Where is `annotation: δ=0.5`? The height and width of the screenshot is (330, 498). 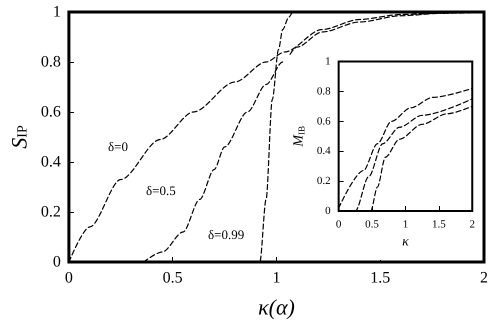
annotation: δ=0.5 is located at coordinates (161, 190).